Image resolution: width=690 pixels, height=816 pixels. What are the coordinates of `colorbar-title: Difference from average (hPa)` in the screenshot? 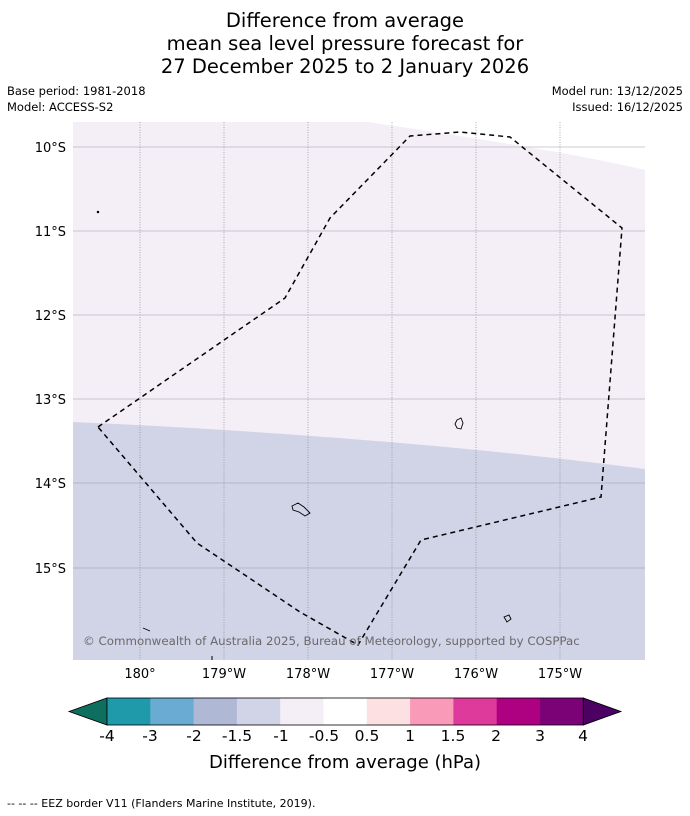 It's located at (345, 762).